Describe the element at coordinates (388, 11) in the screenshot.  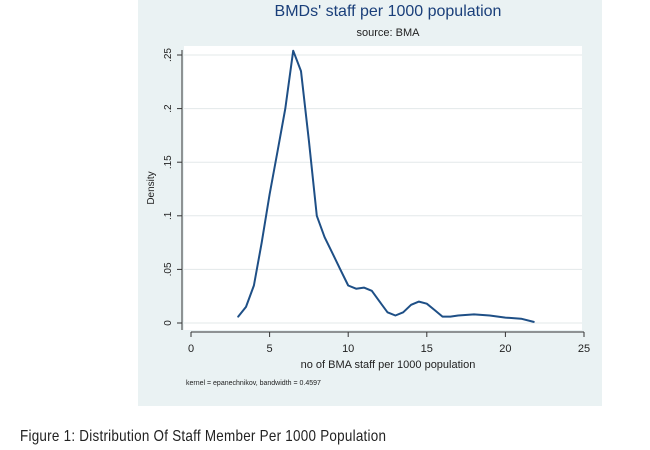
I see `chart-title: BMDs' staff per 1000 population` at that location.